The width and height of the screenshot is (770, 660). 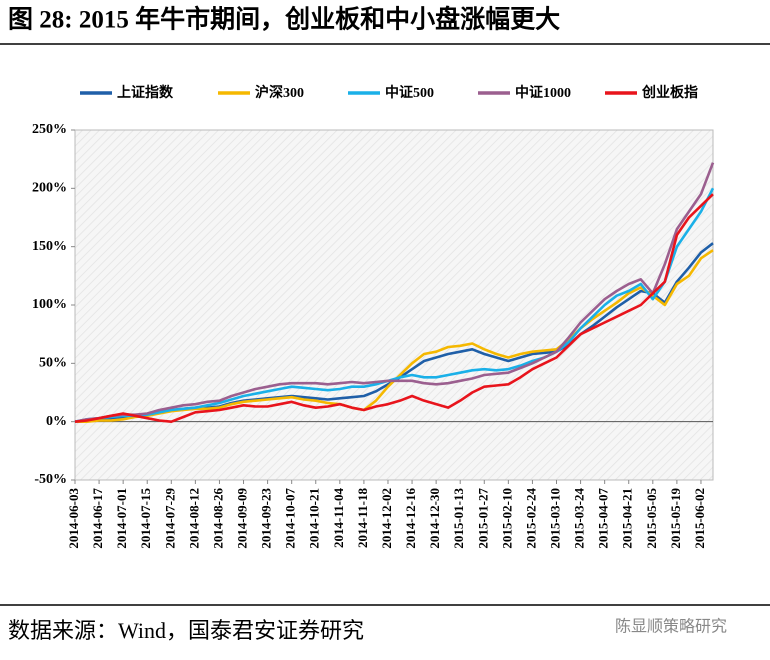 What do you see at coordinates (53, 363) in the screenshot?
I see `y-tick-label: 50%` at bounding box center [53, 363].